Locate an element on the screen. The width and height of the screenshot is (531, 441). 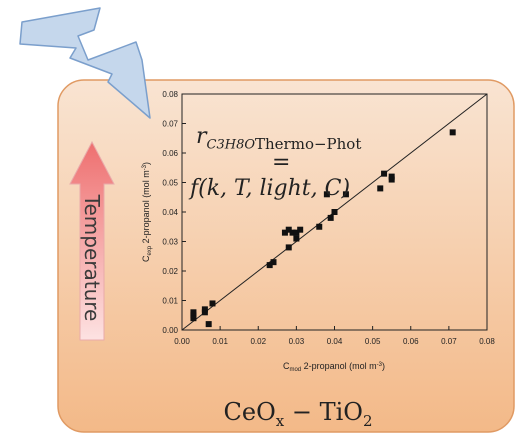
x-tick-label: 0.02 is located at coordinates (258, 341).